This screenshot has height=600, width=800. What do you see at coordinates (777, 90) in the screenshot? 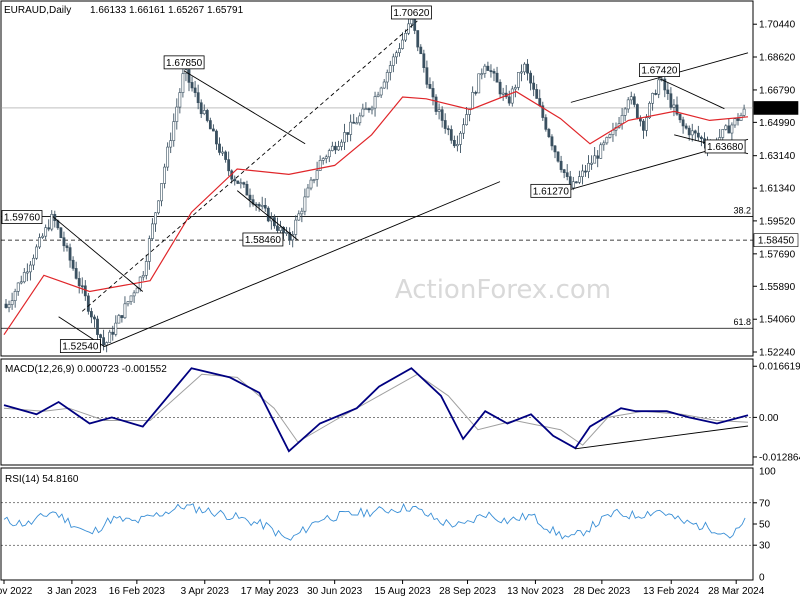
I see `price-tick-label: 1.66790` at bounding box center [777, 90].